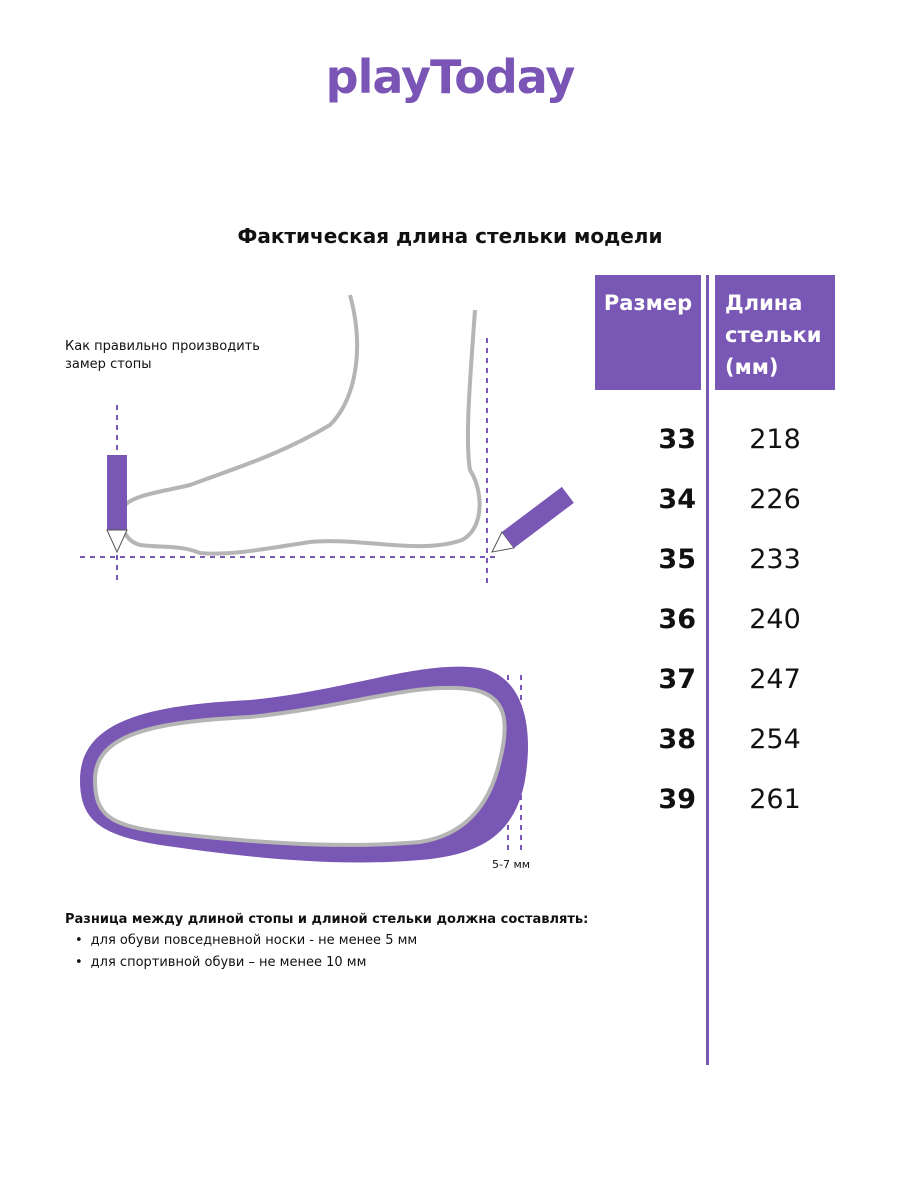 This screenshot has width=900, height=1200. Describe the element at coordinates (300, 425) in the screenshot. I see `foot-side` at that location.